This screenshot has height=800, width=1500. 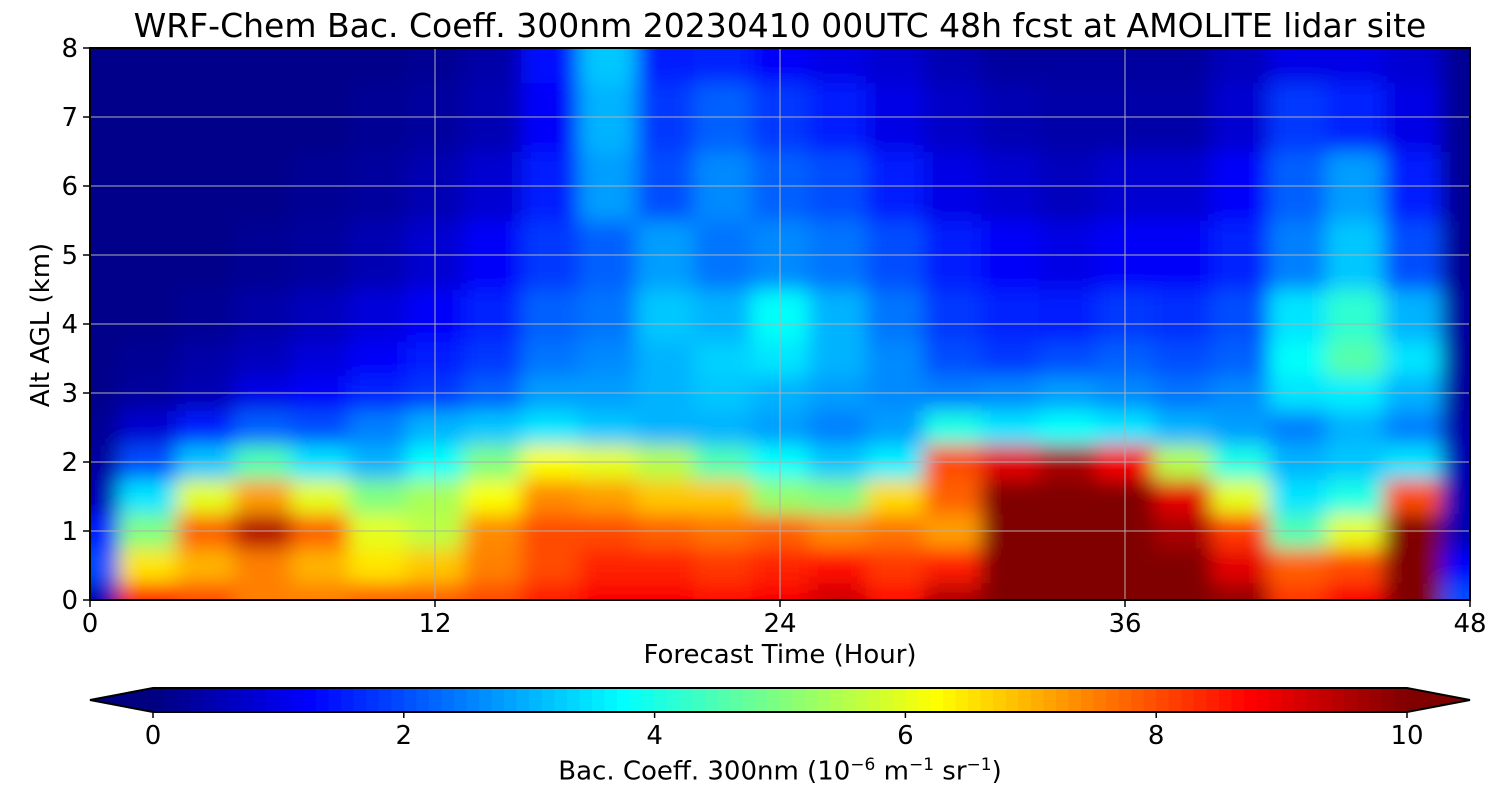 What do you see at coordinates (921, 765) in the screenshot?
I see `colorbar-label-exp2: −1` at bounding box center [921, 765].